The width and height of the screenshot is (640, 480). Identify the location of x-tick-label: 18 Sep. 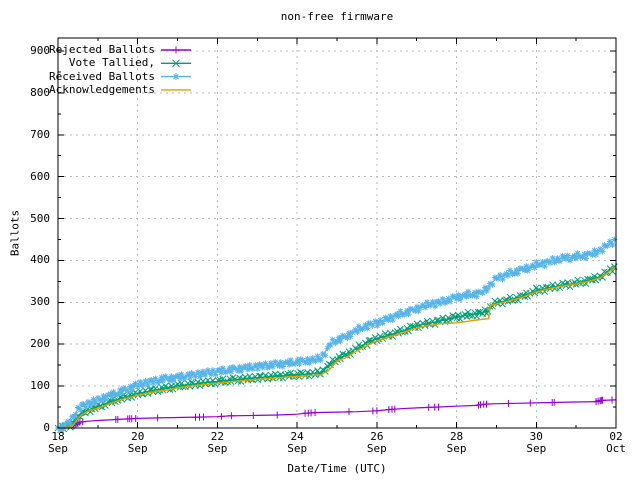
(58, 442).